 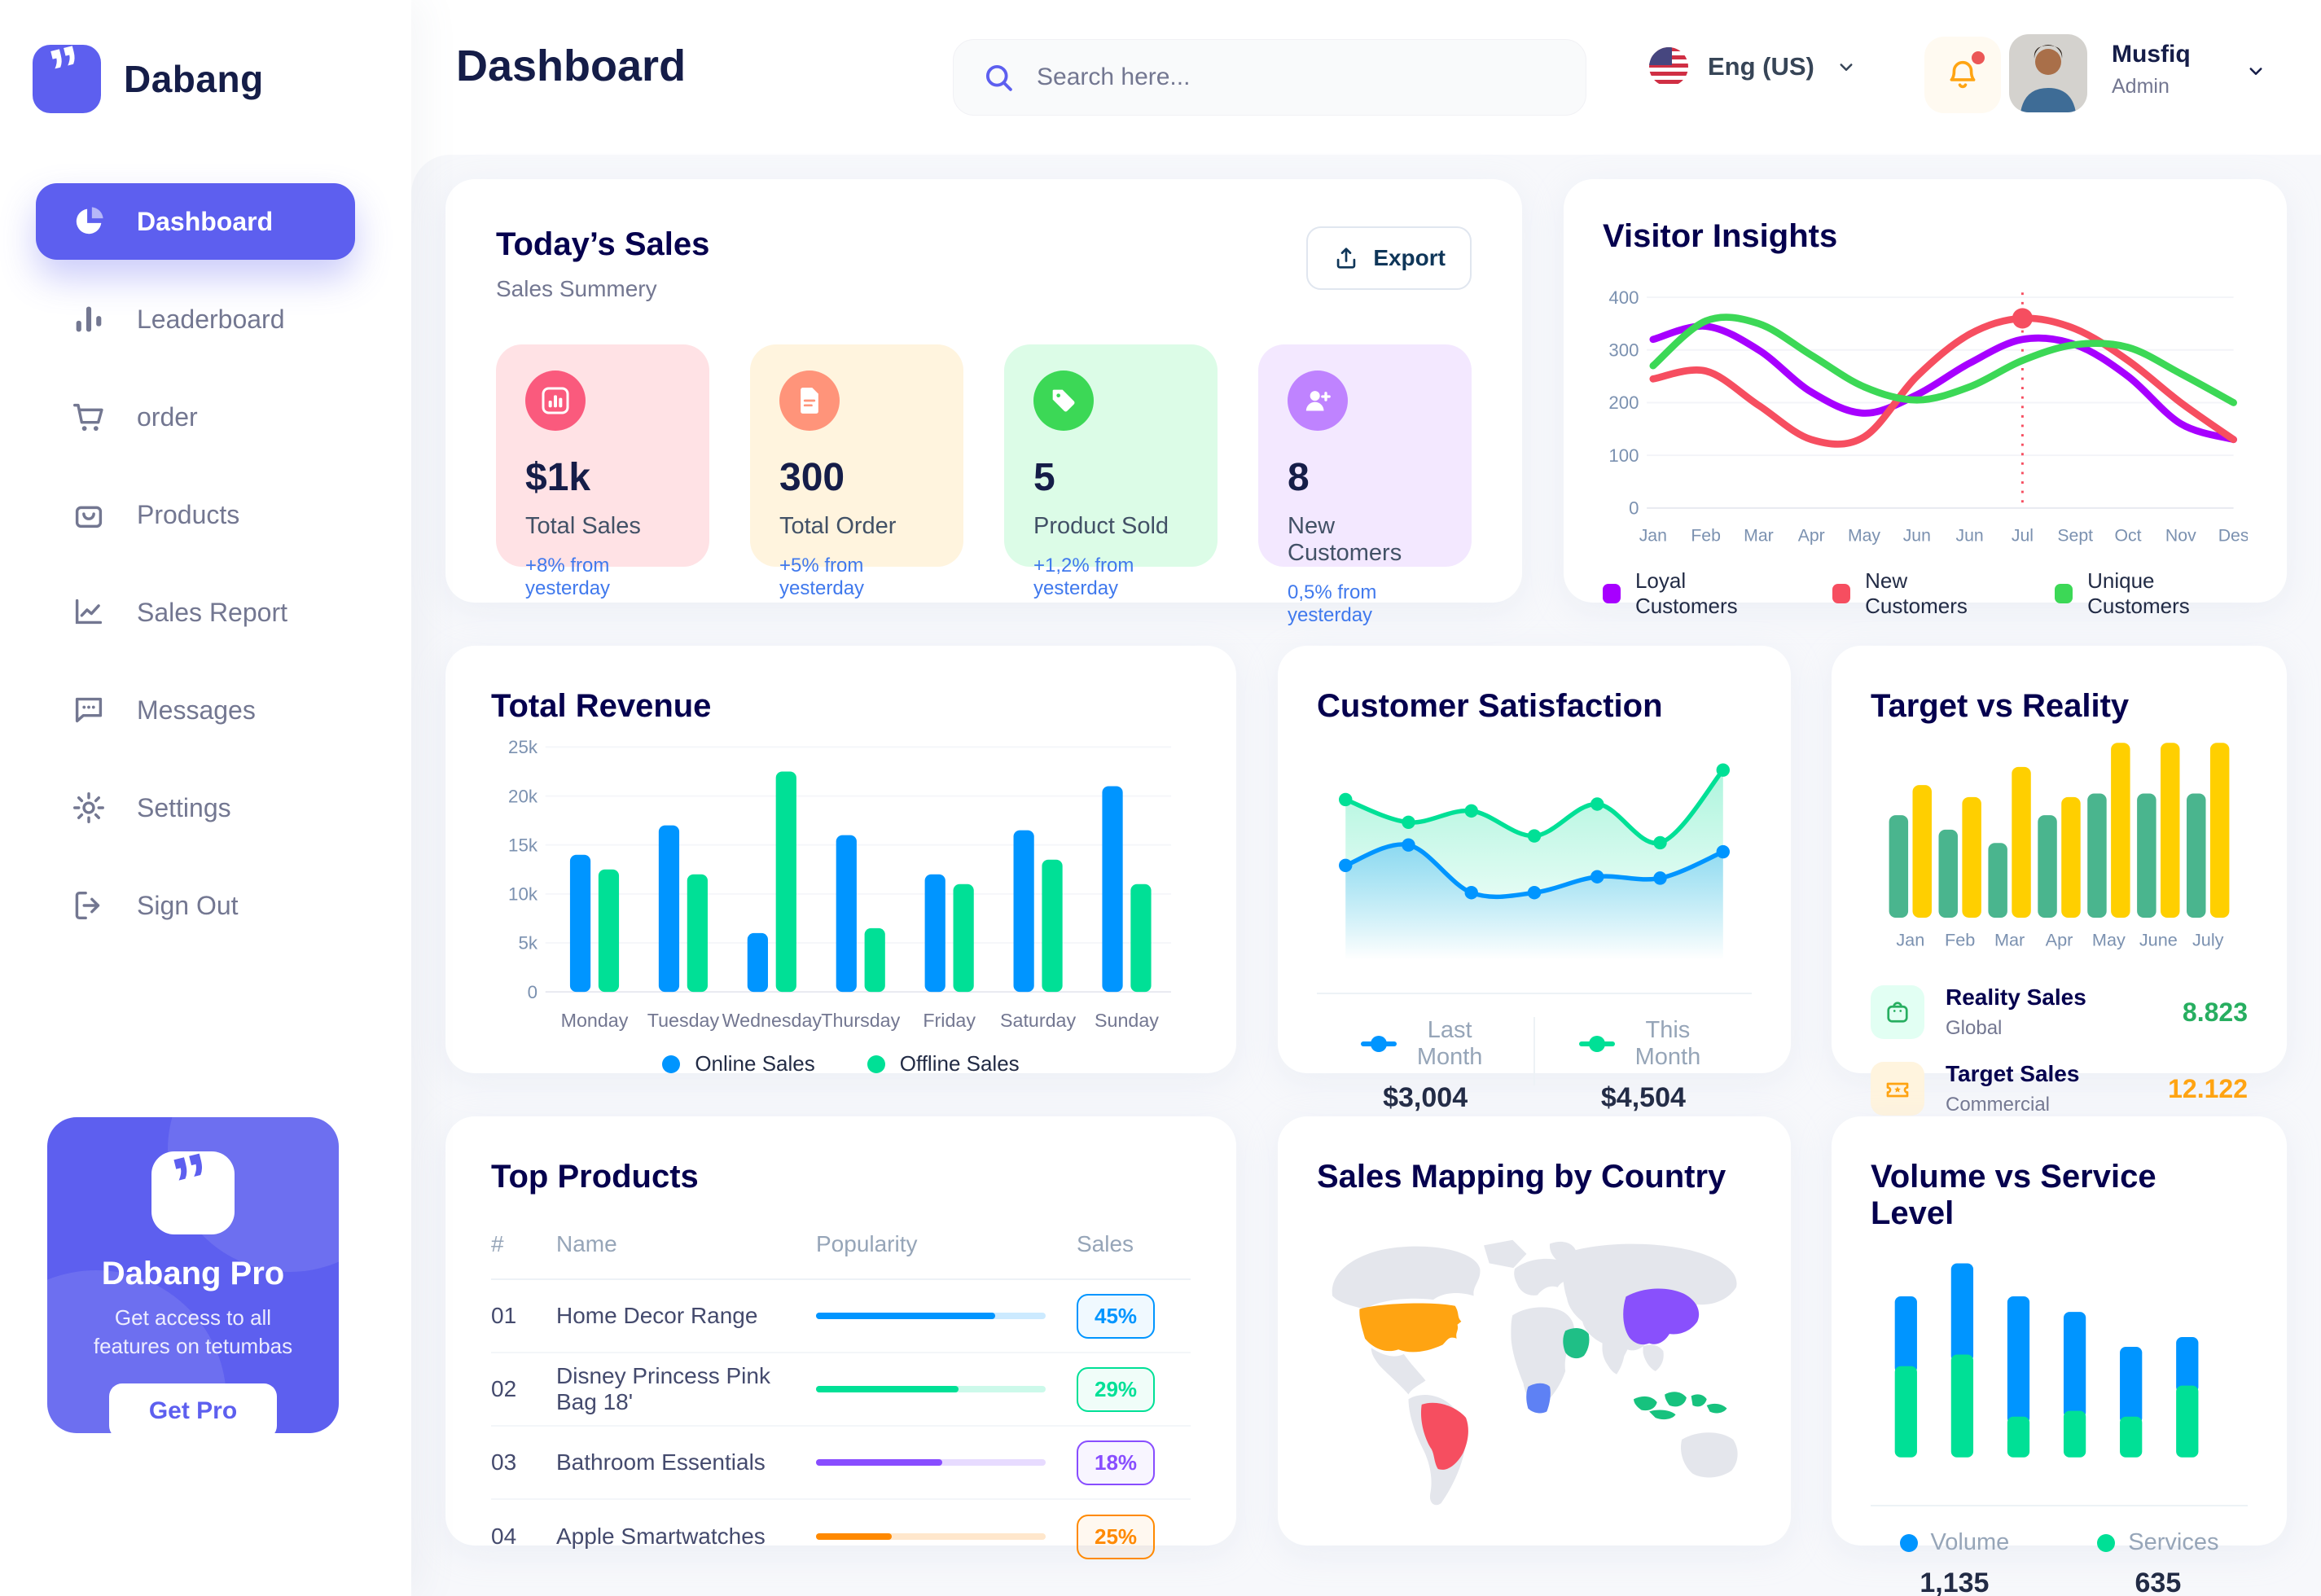 What do you see at coordinates (523, 895) in the screenshot?
I see `svg-text: 10k` at bounding box center [523, 895].